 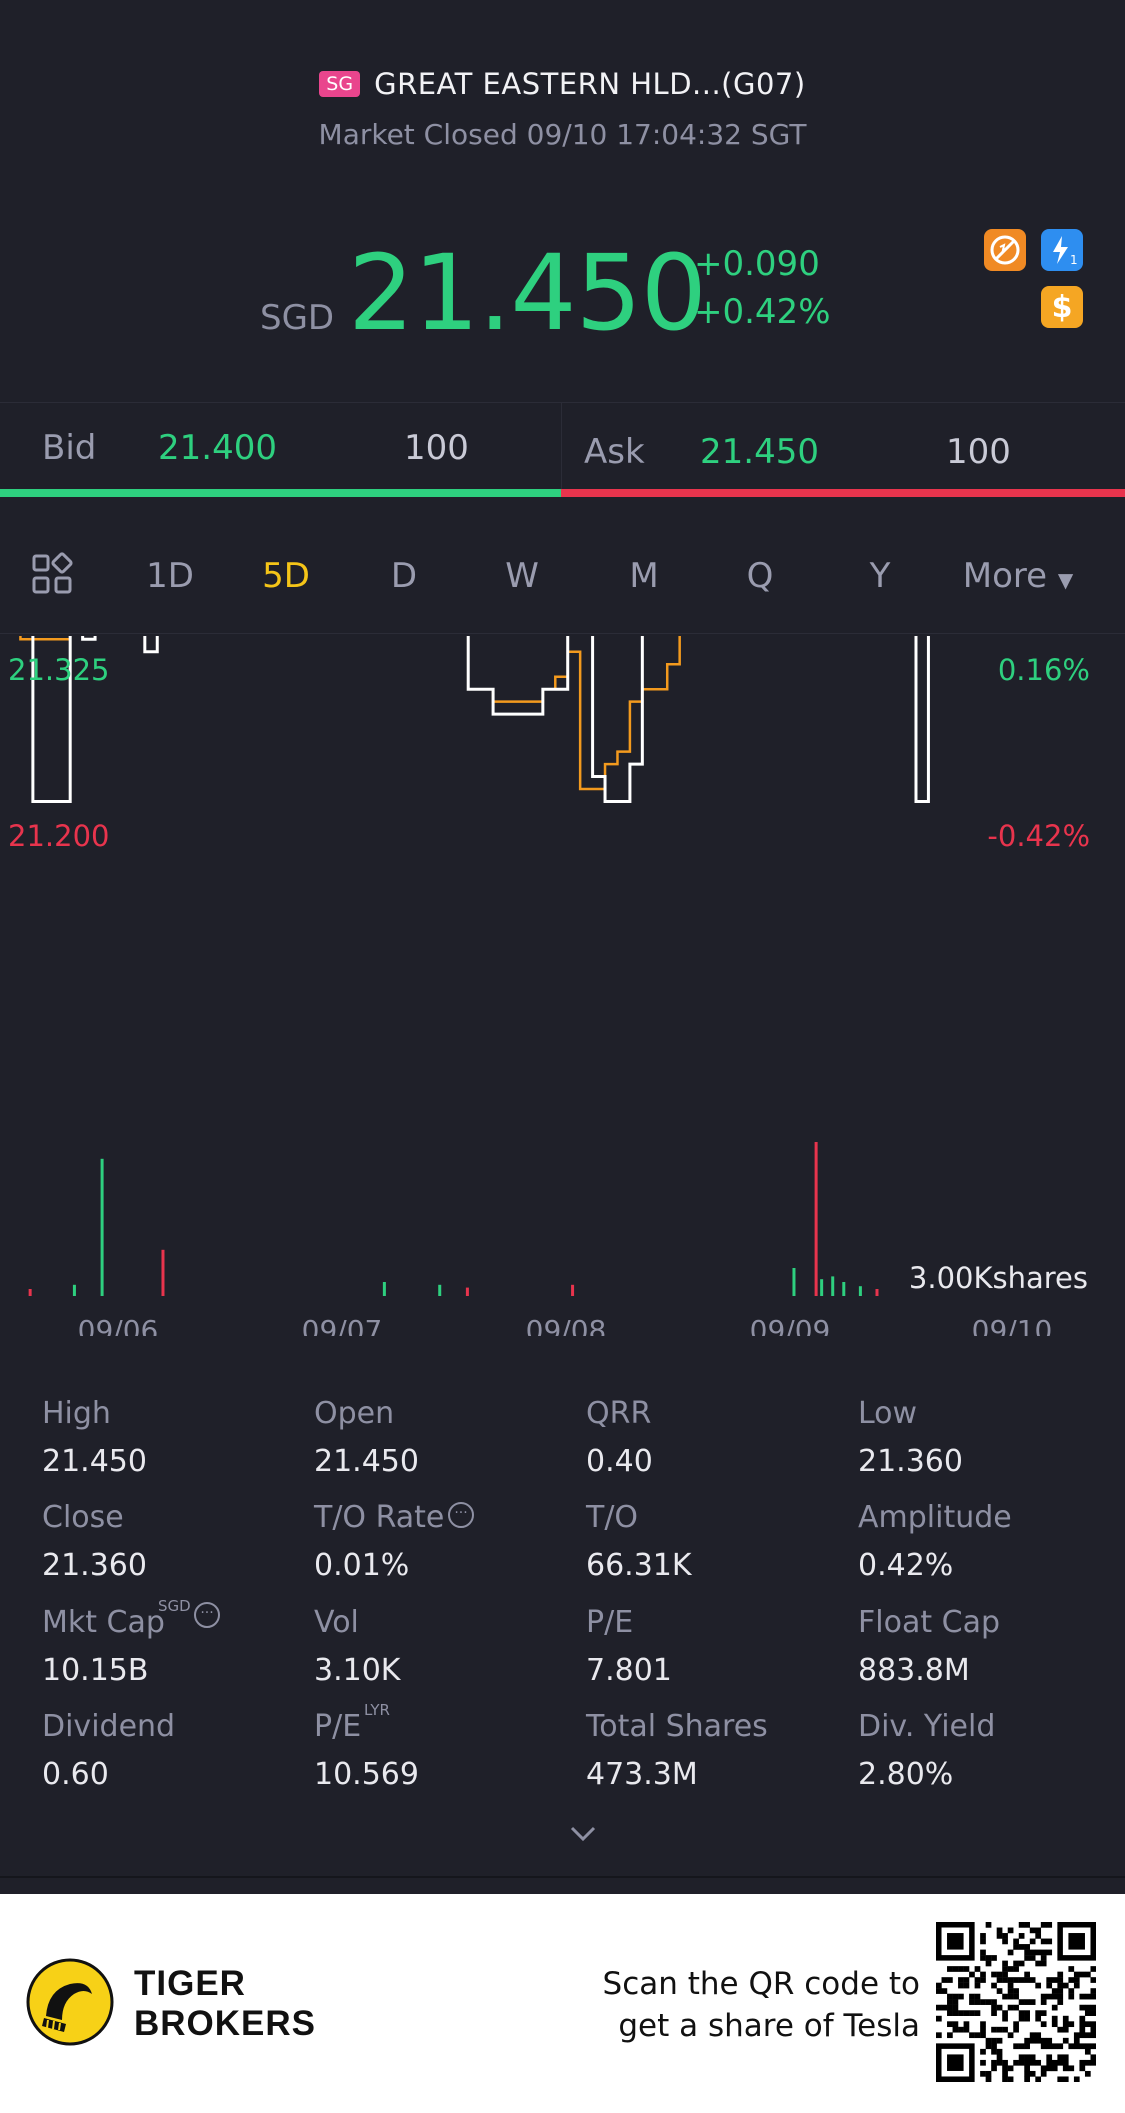 I want to click on stock-title-row: SG GREAT EASTERN HLD...(G07), so click(x=562, y=84).